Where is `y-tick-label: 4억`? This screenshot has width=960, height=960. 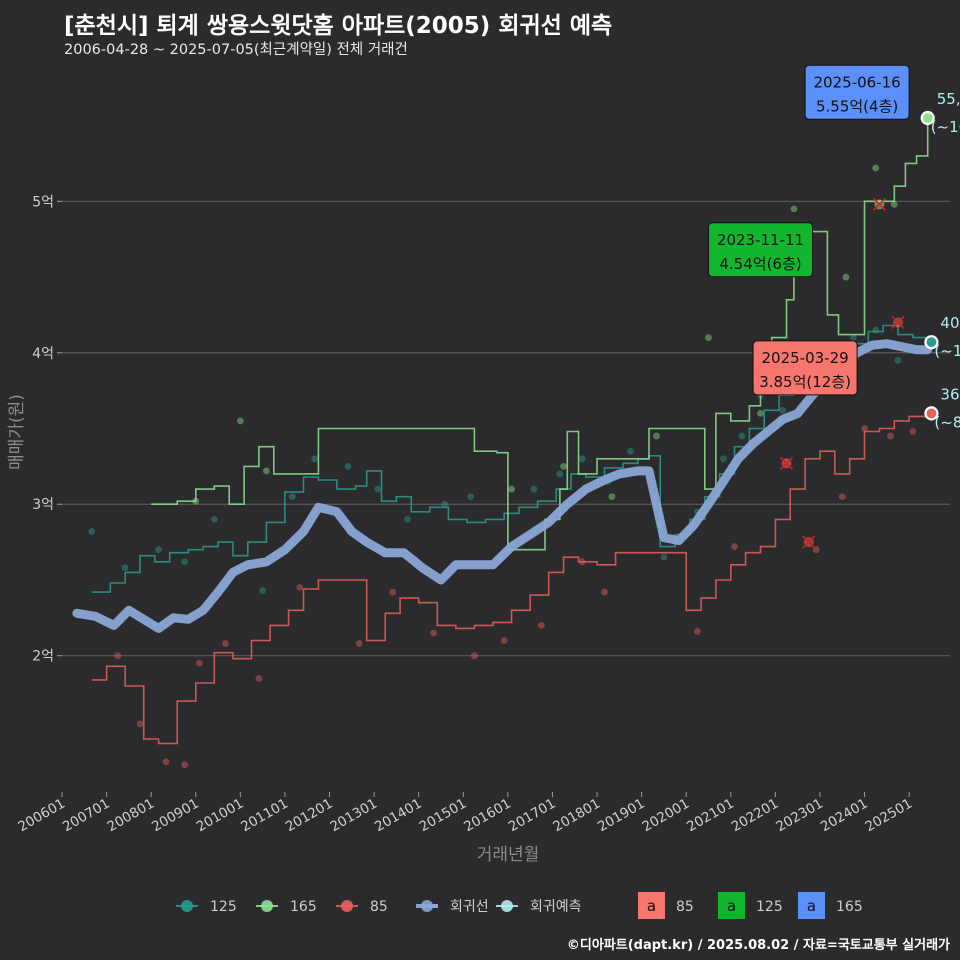
y-tick-label: 4억 is located at coordinates (43, 354).